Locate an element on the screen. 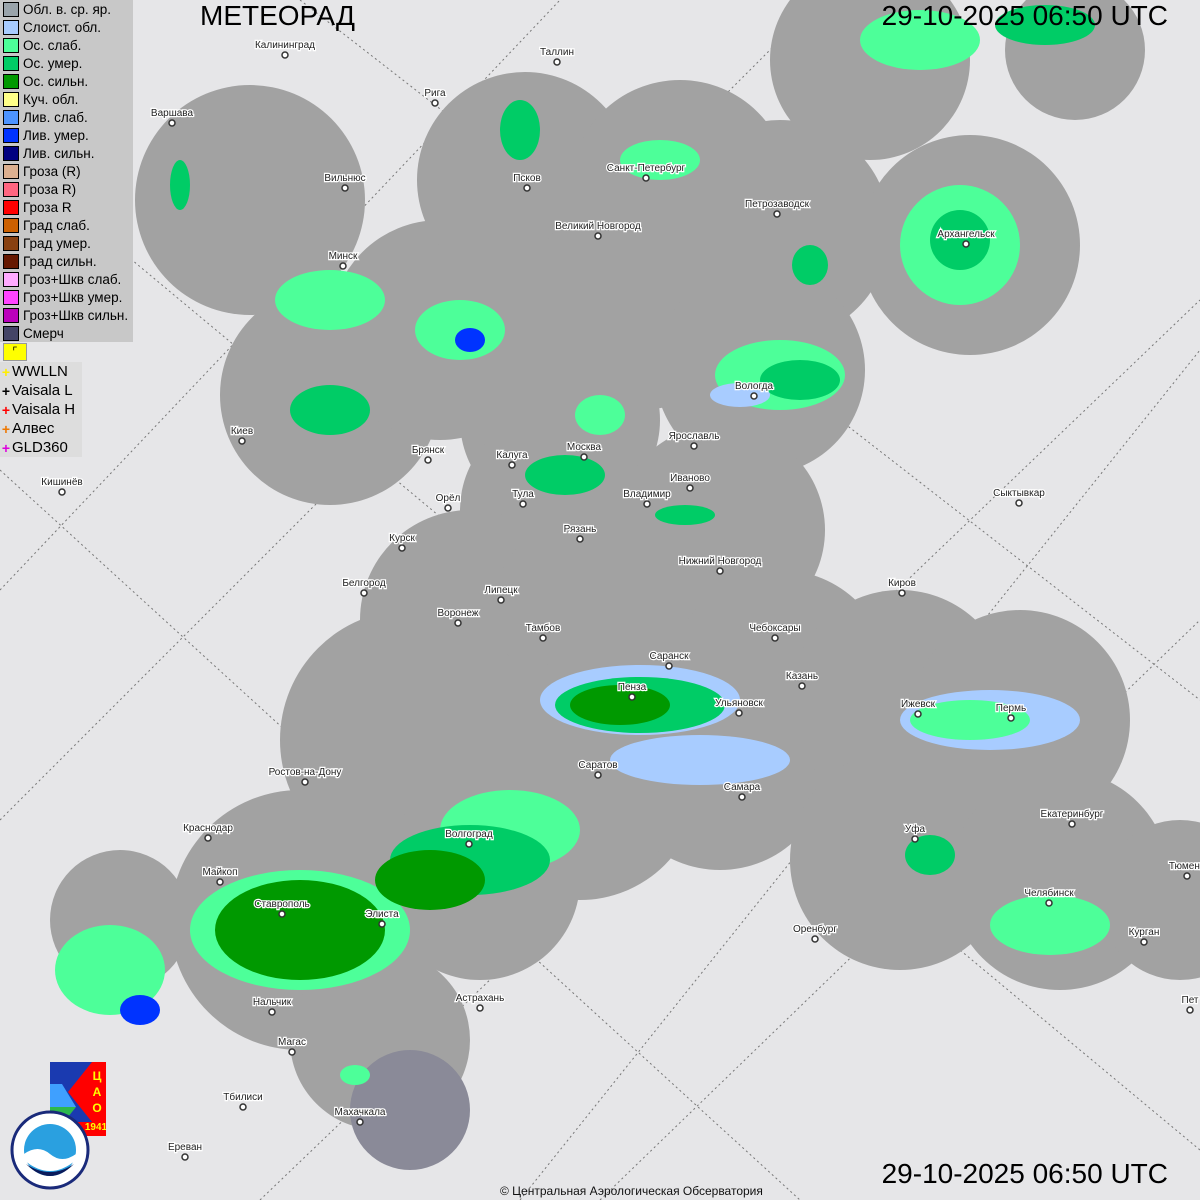  city-label: Санкт-Петербург is located at coordinates (646, 168).